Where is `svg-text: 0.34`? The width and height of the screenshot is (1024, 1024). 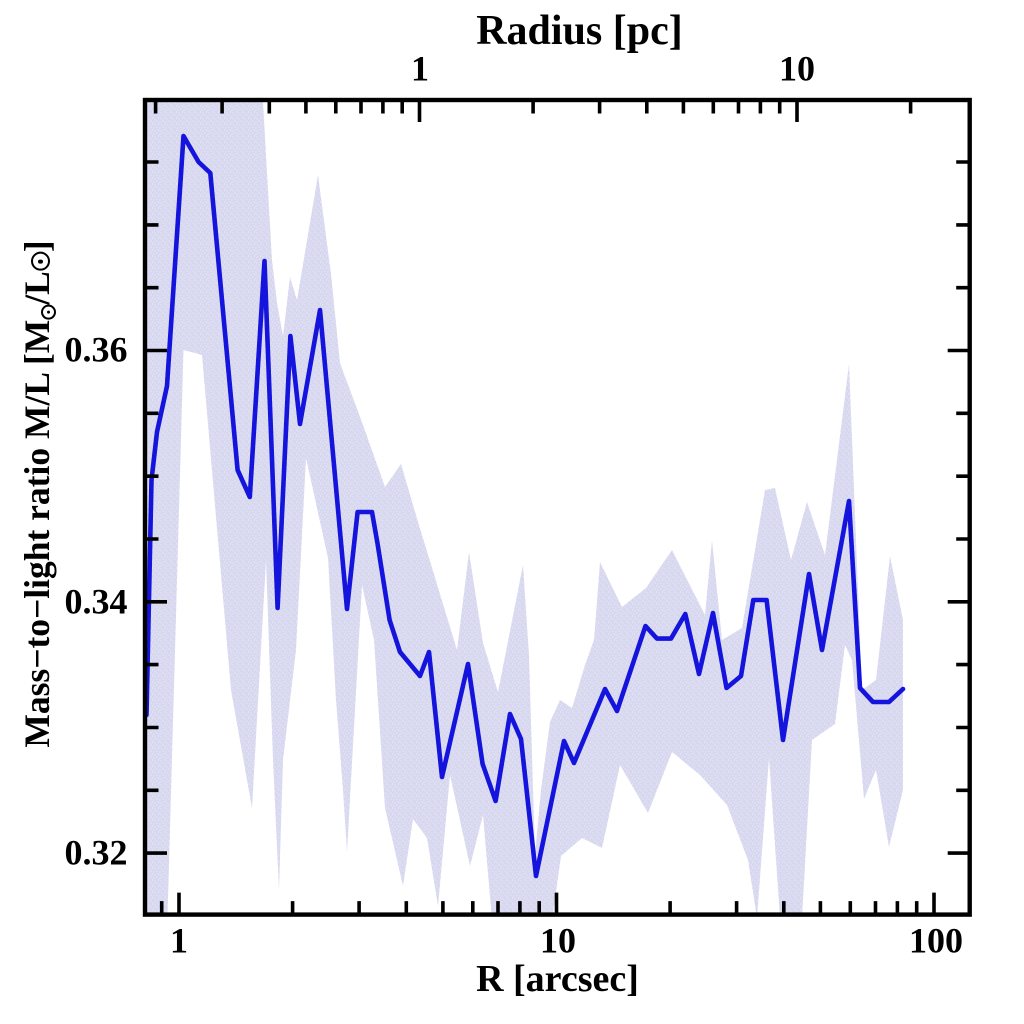
svg-text: 0.34 is located at coordinates (96, 601).